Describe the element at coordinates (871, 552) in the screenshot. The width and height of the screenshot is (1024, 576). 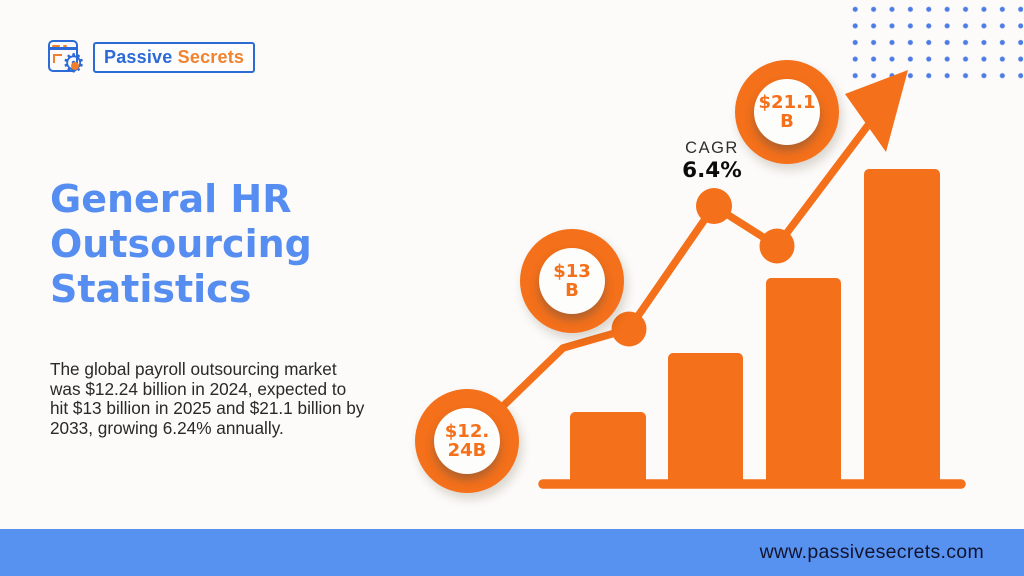
I see `footer-url: www.passivesecrets.com` at that location.